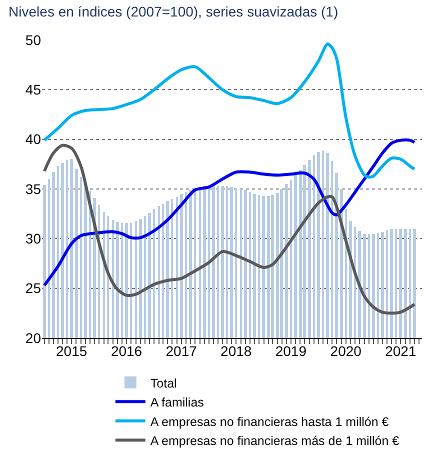 The width and height of the screenshot is (428, 461). Describe the element at coordinates (177, 403) in the screenshot. I see `legend-label: A familias` at that location.